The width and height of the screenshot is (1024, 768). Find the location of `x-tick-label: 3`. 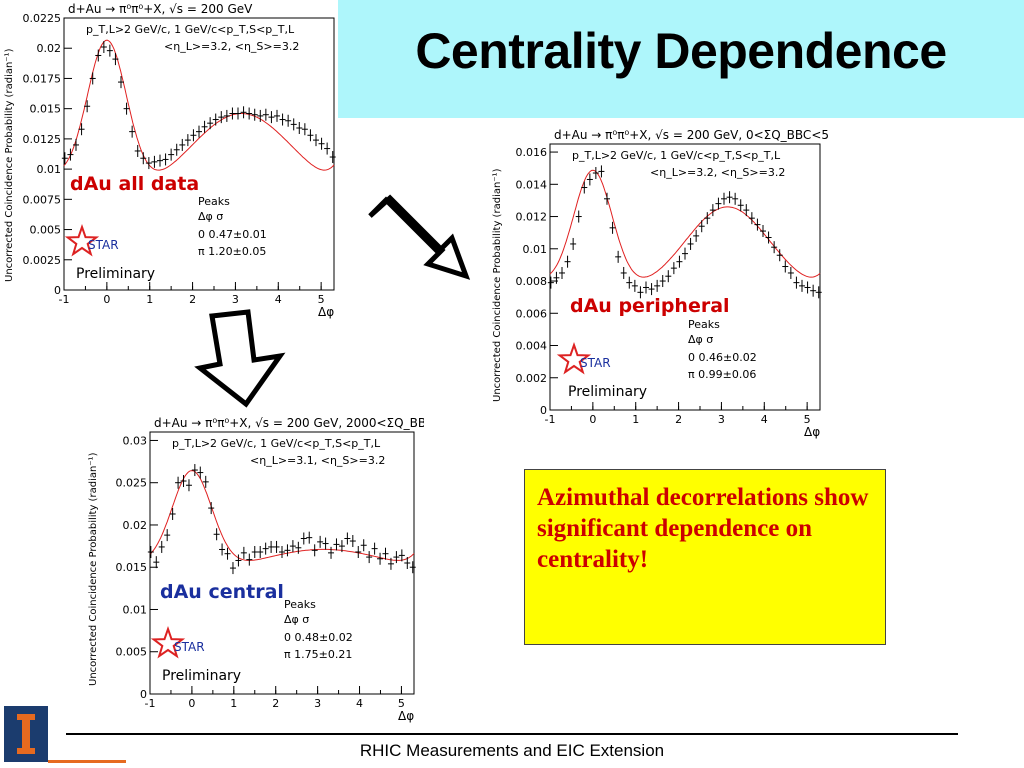

x-tick-label: 3 is located at coordinates (235, 299).